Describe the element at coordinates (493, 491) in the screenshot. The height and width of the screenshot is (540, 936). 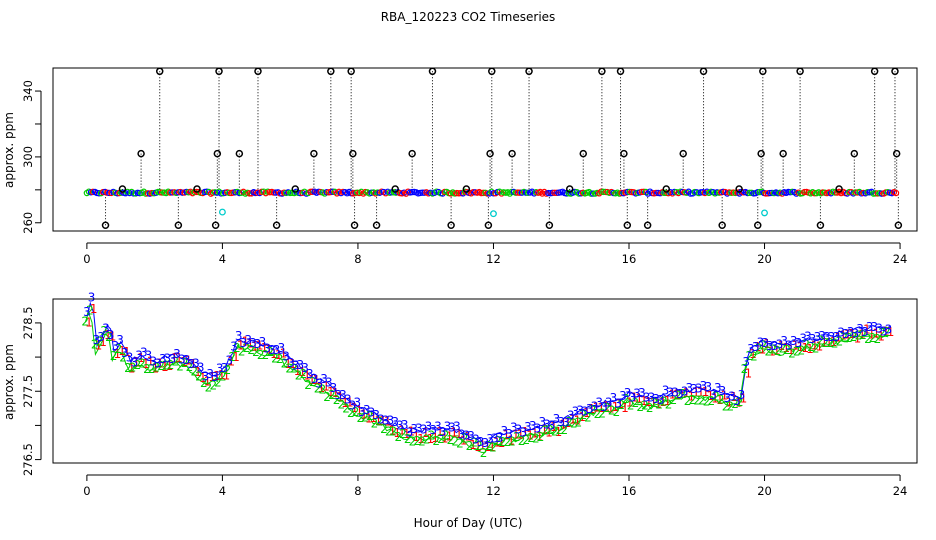
I see `x-tick-label: 12` at that location.